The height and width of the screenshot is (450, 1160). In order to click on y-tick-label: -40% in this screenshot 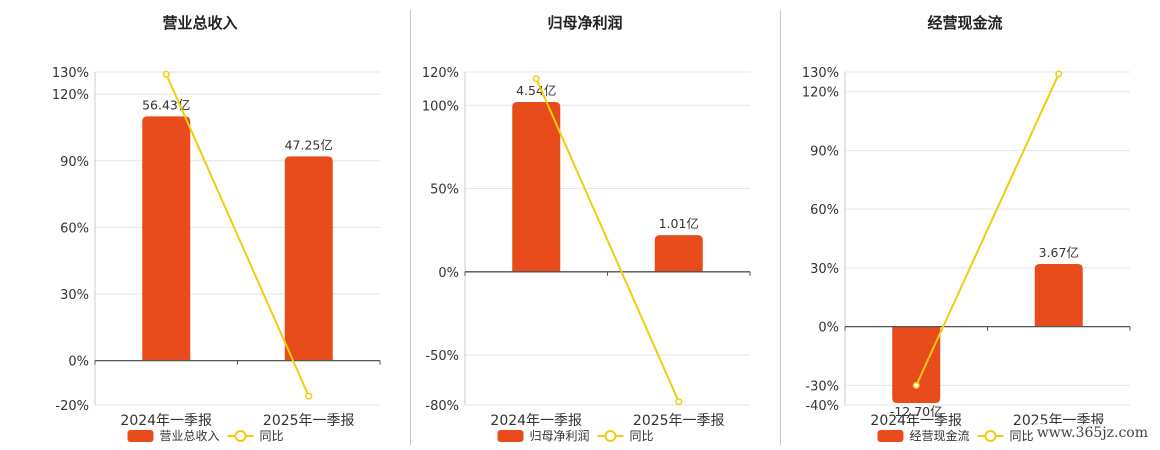, I will do `click(822, 406)`.